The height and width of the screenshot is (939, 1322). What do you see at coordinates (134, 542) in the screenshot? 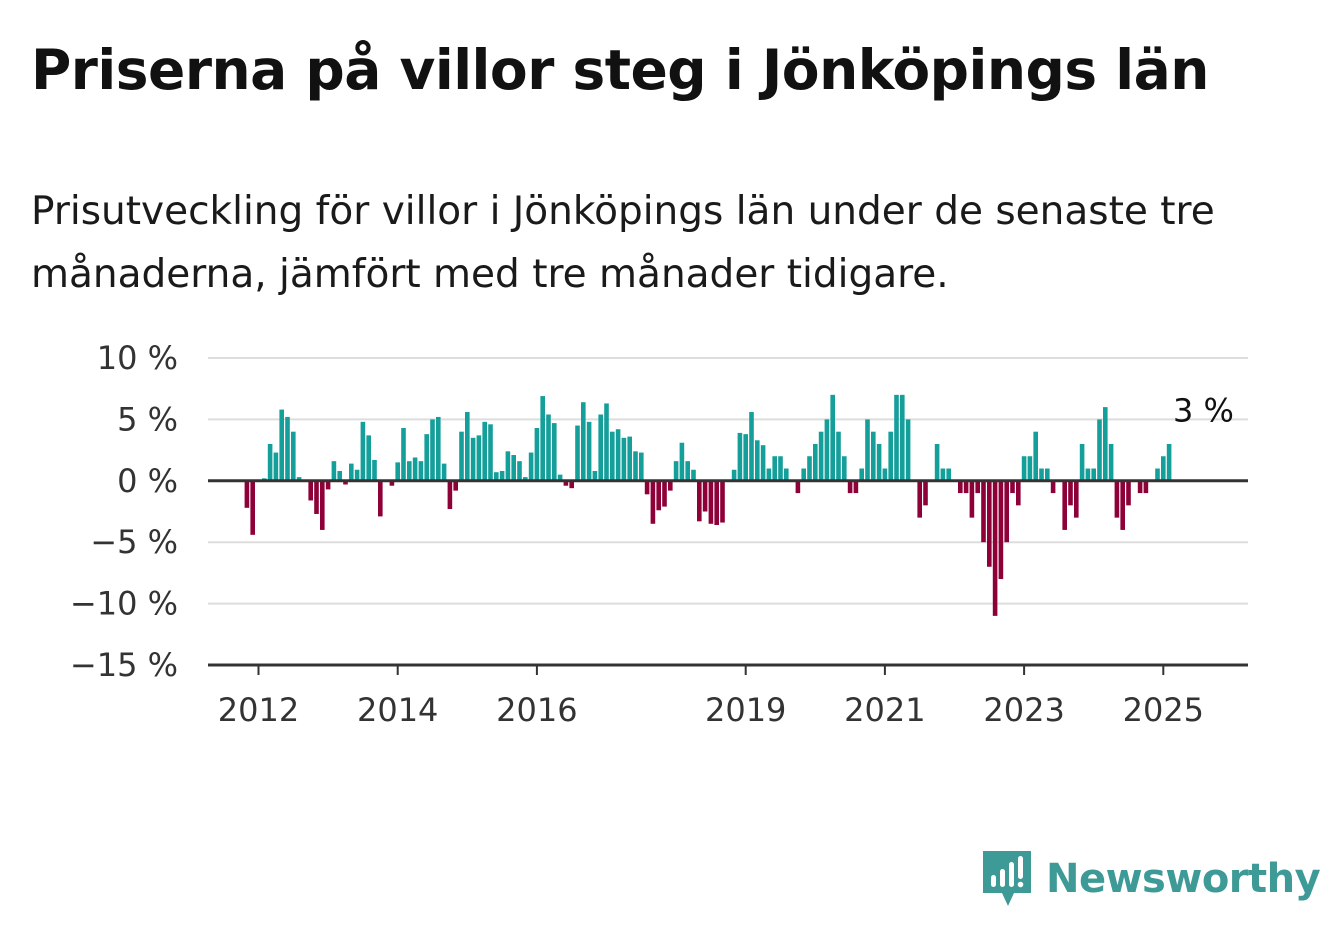
I see `y-tick-label: −5 %` at bounding box center [134, 542].